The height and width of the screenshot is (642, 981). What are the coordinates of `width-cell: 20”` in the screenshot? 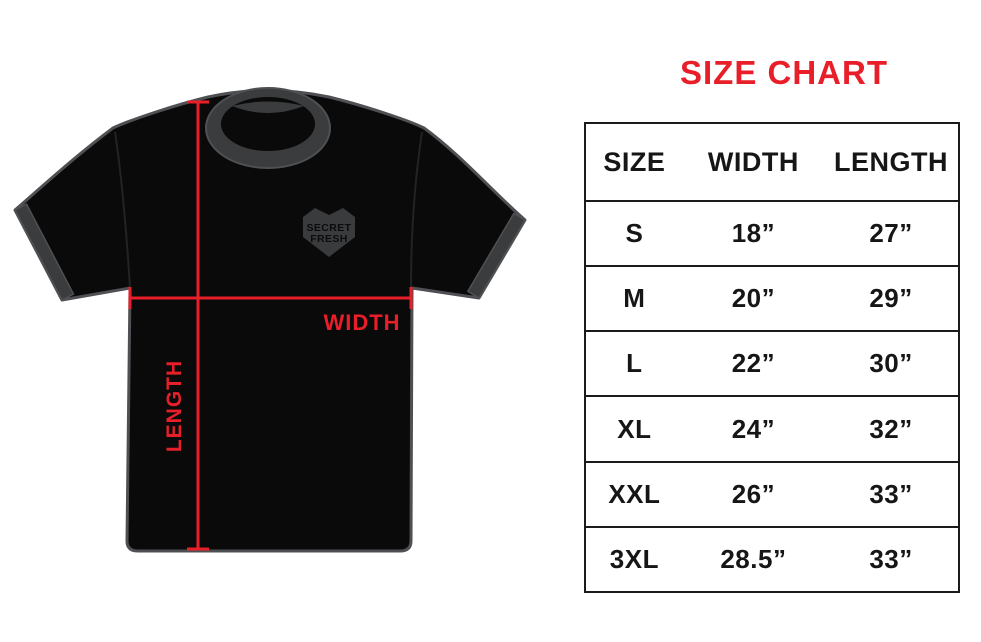 It's located at (753, 298).